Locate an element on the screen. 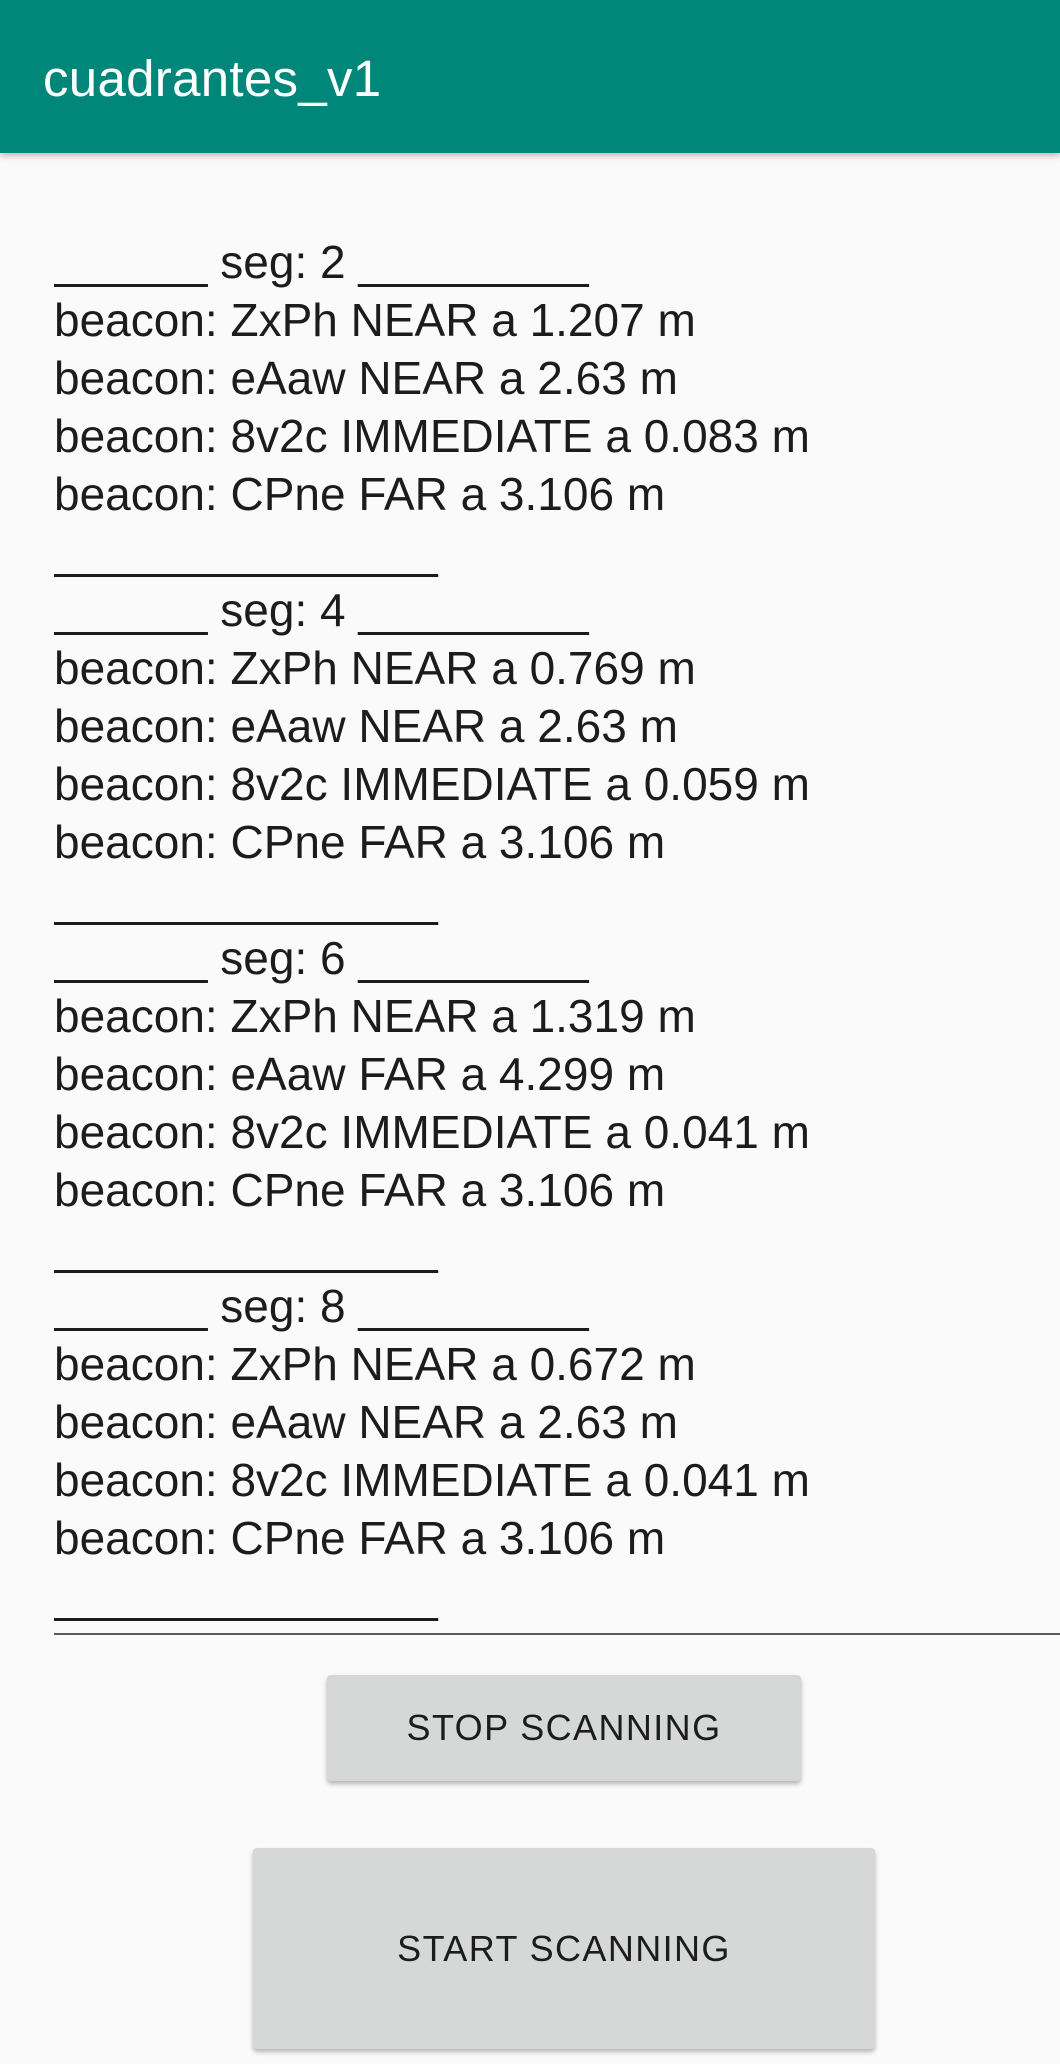  app-title: cuadrantes_v1 is located at coordinates (212, 78).